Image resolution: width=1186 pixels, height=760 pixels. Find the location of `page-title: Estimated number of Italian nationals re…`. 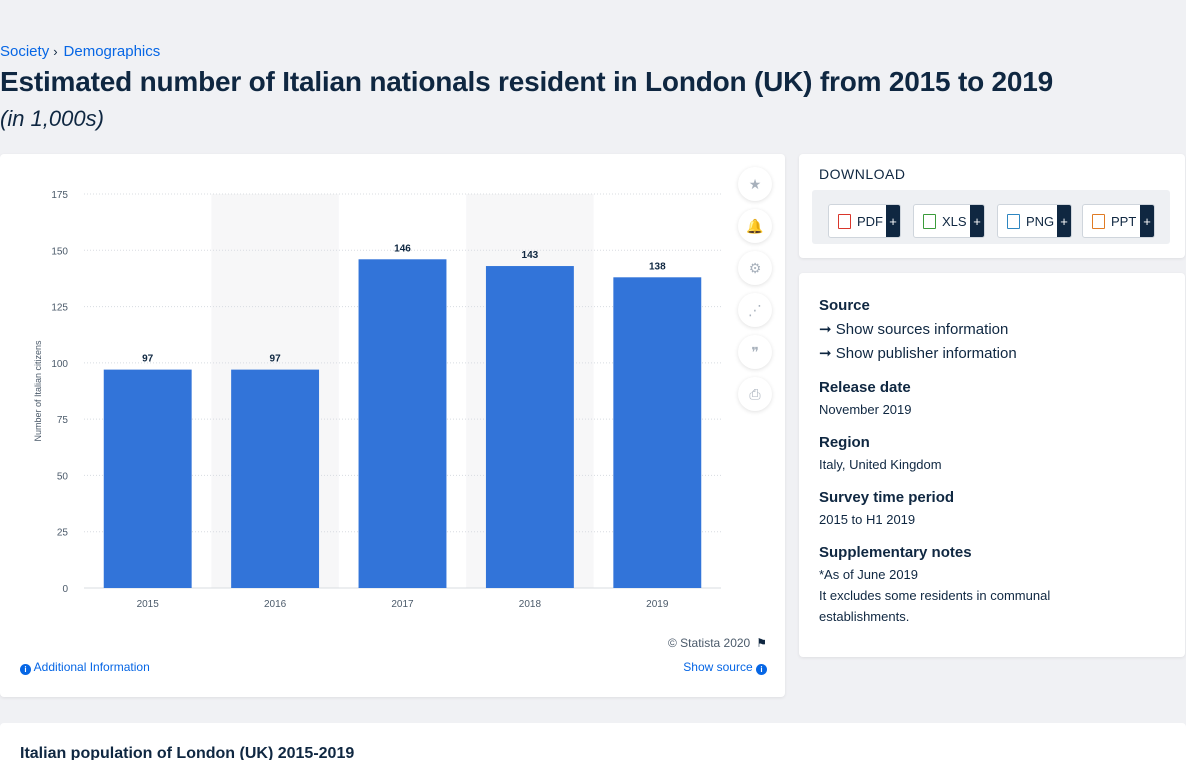

page-title: Estimated number of Italian nationals re… is located at coordinates (527, 81).